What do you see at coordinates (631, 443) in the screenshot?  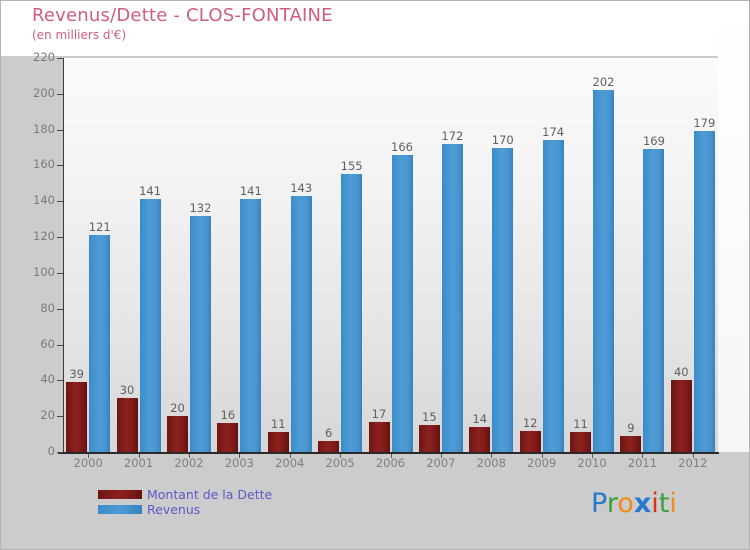 I see `bar-dette-2011` at bounding box center [631, 443].